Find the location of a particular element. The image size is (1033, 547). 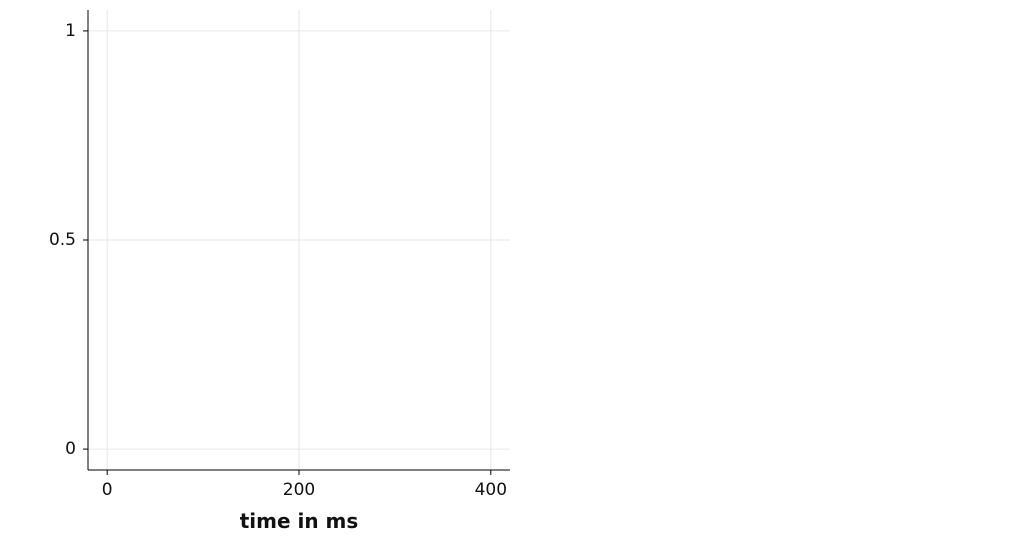

x-axis-label: time in ms is located at coordinates (299, 521).